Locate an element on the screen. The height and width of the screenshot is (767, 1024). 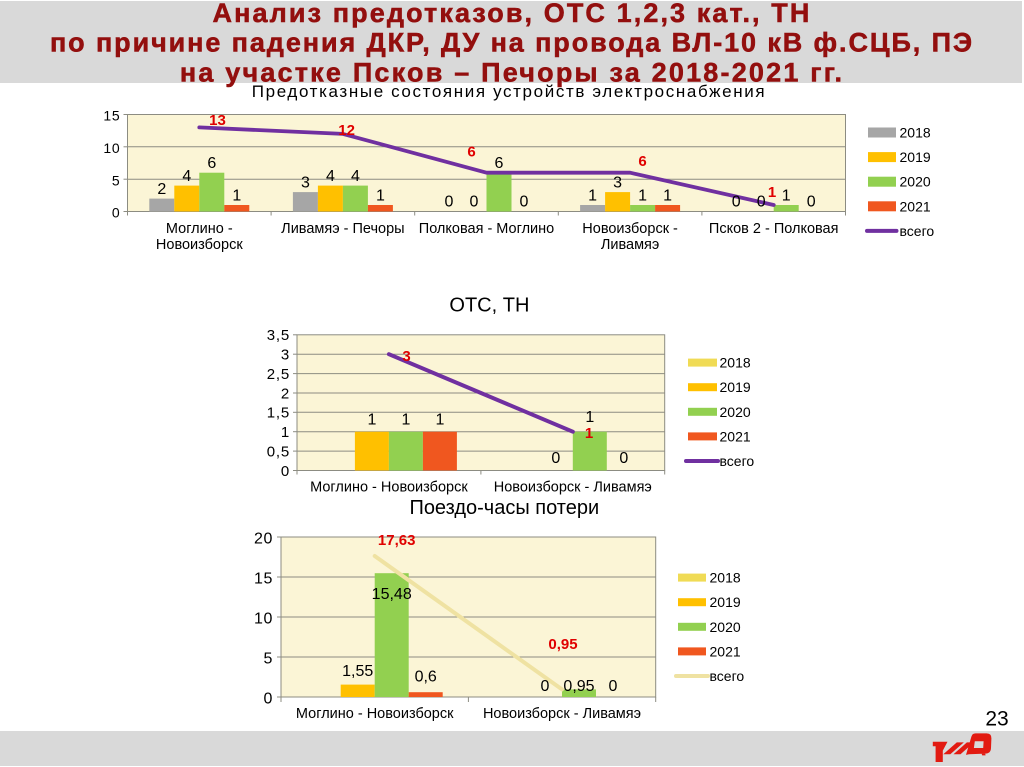
svg-text: Новоизборск is located at coordinates (199, 245).